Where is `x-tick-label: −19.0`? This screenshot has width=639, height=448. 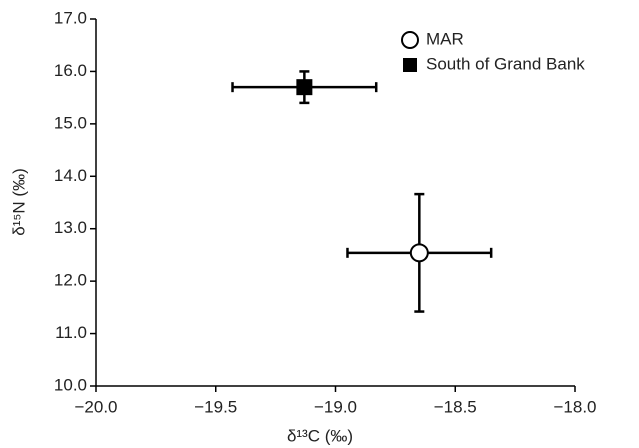
x-tick-label: −19.0 is located at coordinates (335, 406).